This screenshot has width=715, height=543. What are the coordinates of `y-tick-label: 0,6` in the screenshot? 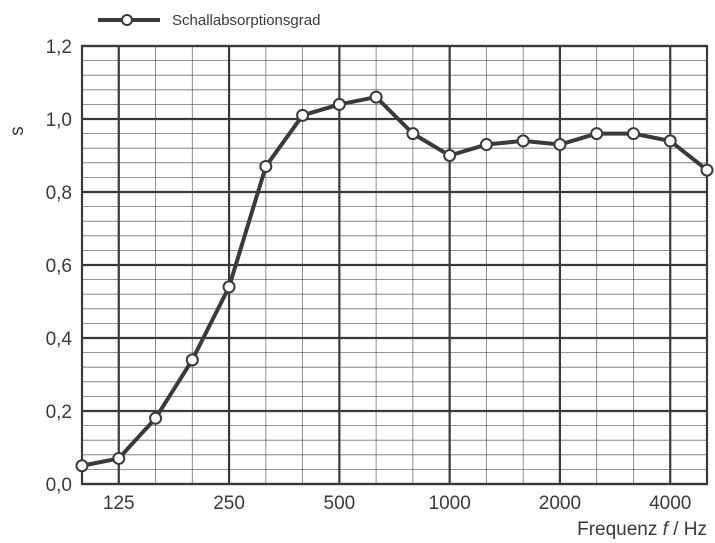 It's located at (59, 266).